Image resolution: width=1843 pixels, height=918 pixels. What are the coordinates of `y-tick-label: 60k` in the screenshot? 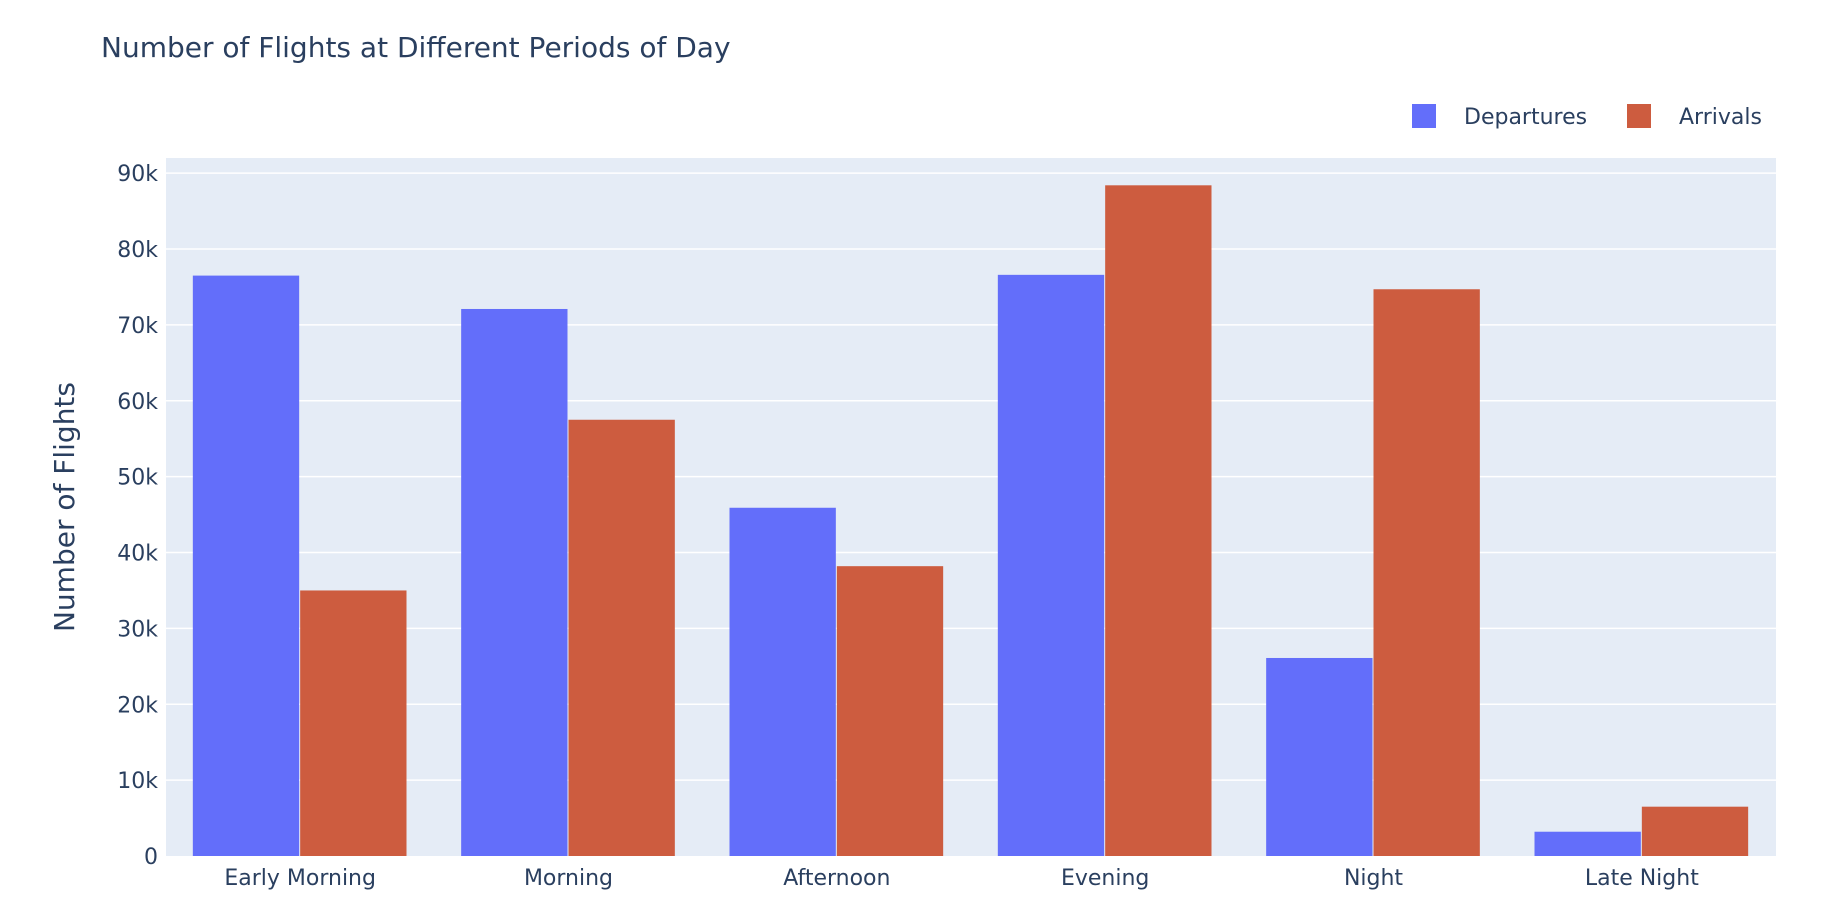 It's located at (137, 402).